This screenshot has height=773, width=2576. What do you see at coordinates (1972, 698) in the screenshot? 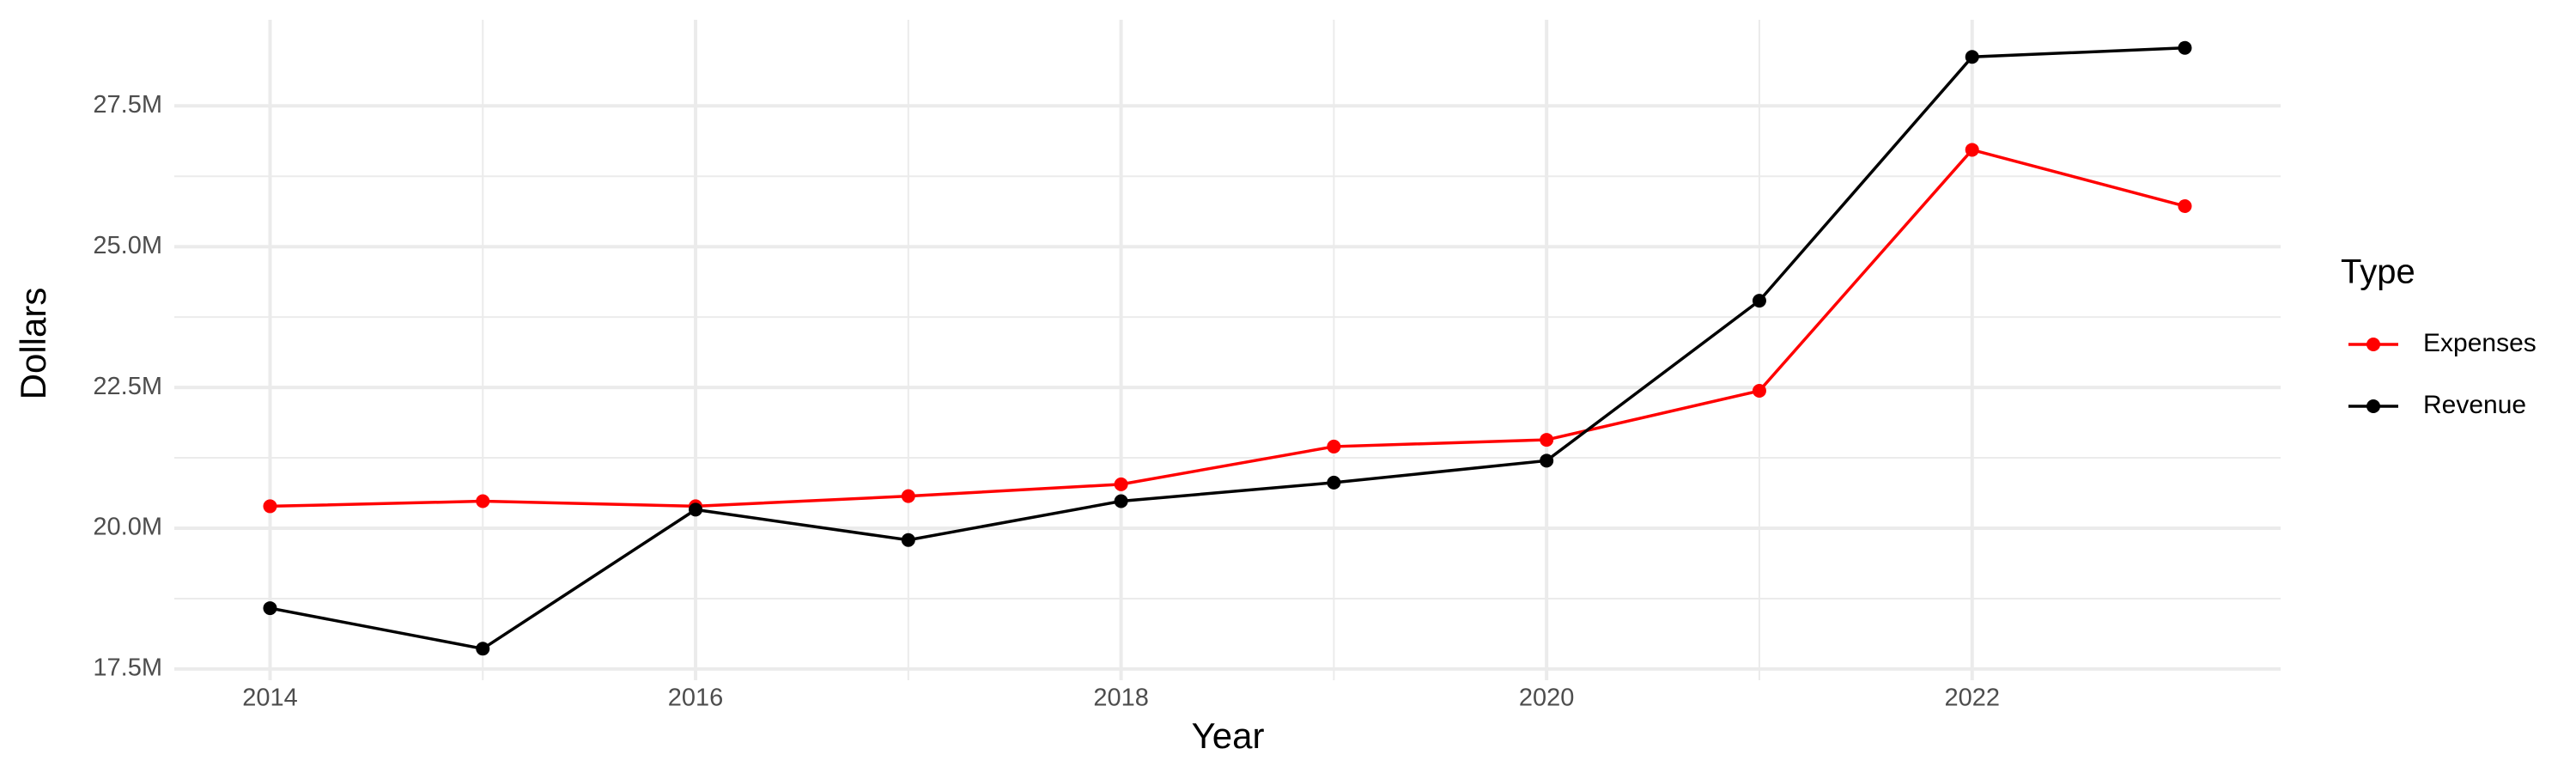
I see `x-tick-label: 2022` at bounding box center [1972, 698].